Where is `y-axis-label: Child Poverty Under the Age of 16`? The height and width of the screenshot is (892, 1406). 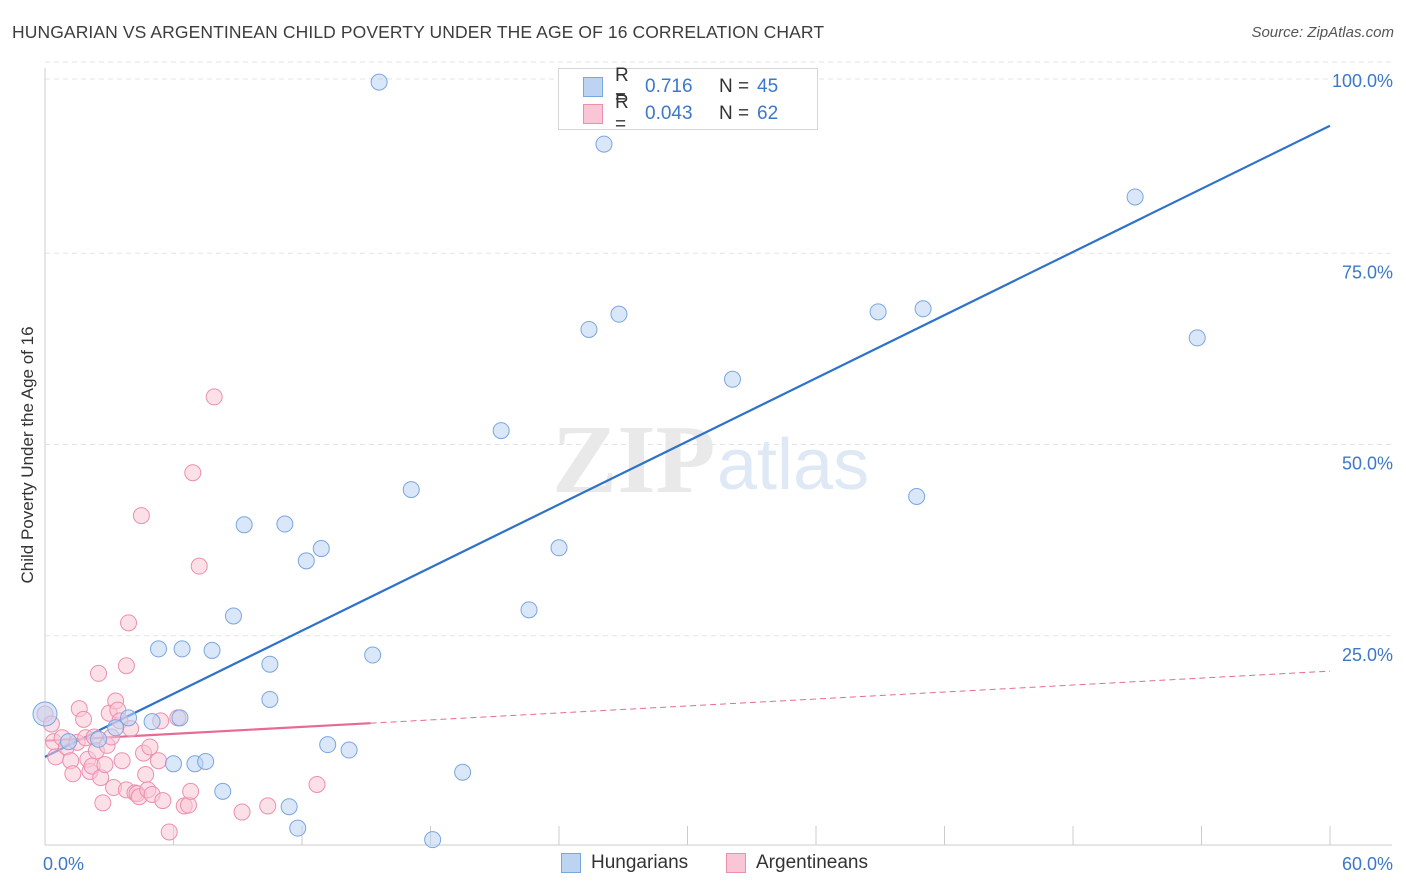 y-axis-label: Child Poverty Under the Age of 16 is located at coordinates (27, 454).